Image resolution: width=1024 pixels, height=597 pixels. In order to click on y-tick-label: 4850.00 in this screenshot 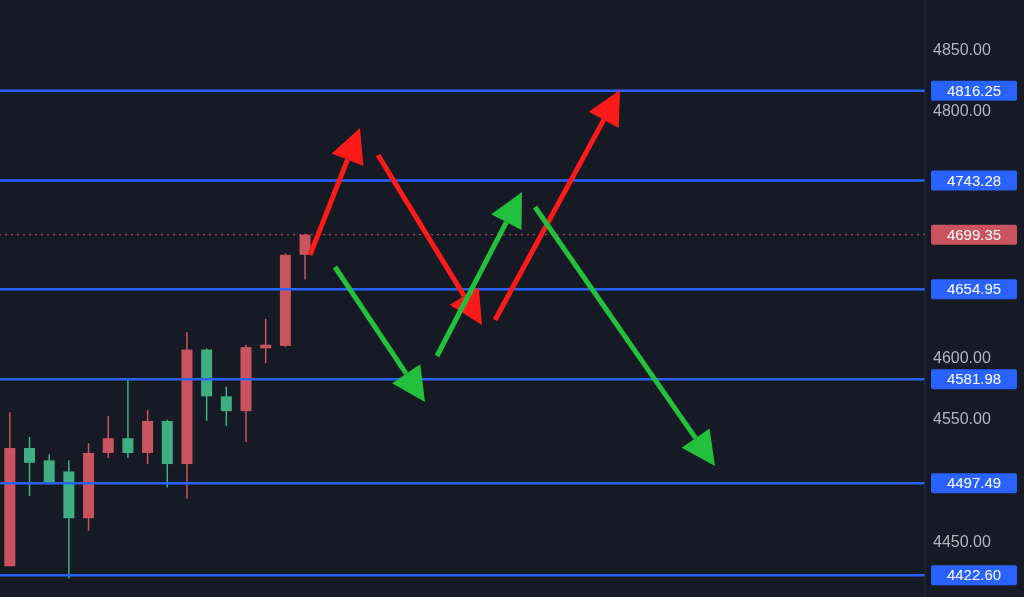, I will do `click(962, 49)`.